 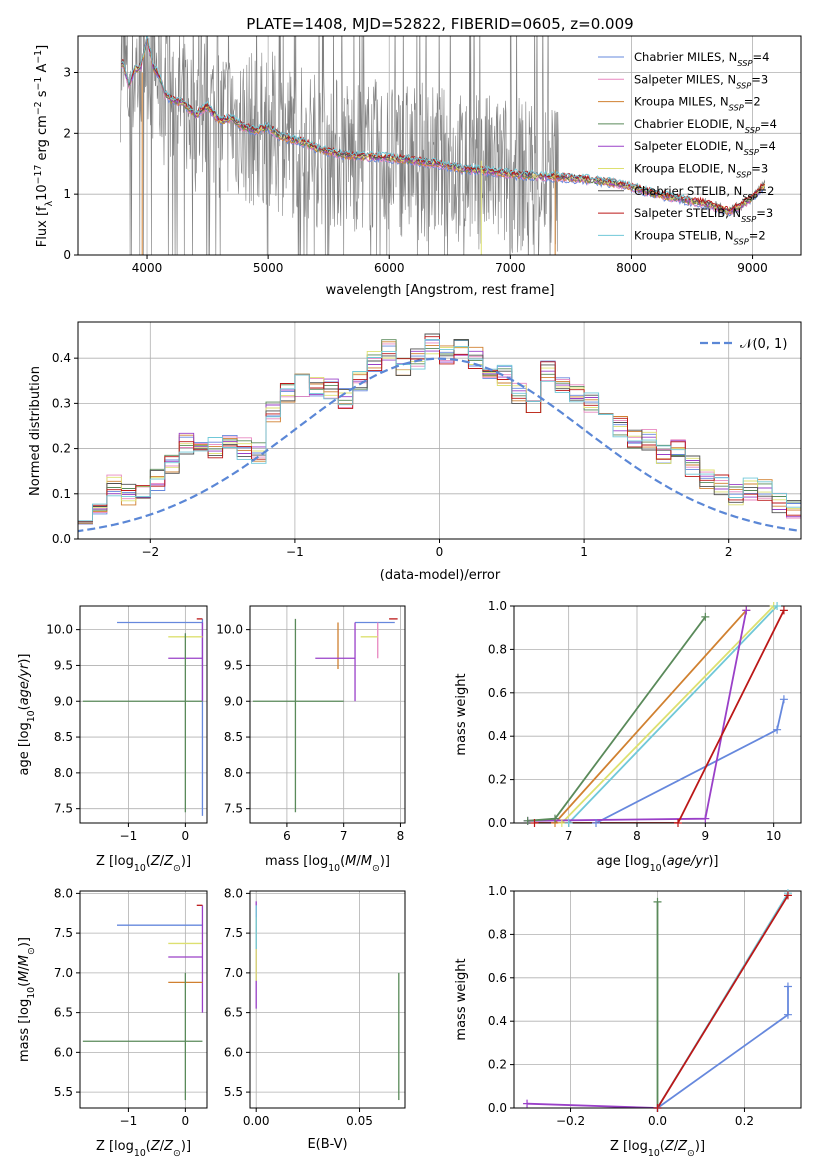 What do you see at coordinates (497, 693) in the screenshot?
I see `y-tick-label: 0.6` at bounding box center [497, 693].